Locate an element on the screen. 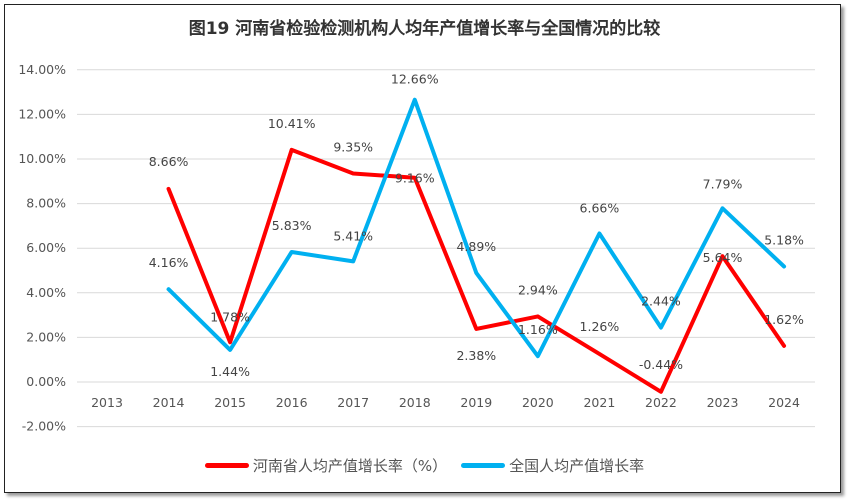 The image size is (849, 503). chart-title: 图19 河南省检验检测机构人均年产值增长率与全国情况的比较 is located at coordinates (424, 29).